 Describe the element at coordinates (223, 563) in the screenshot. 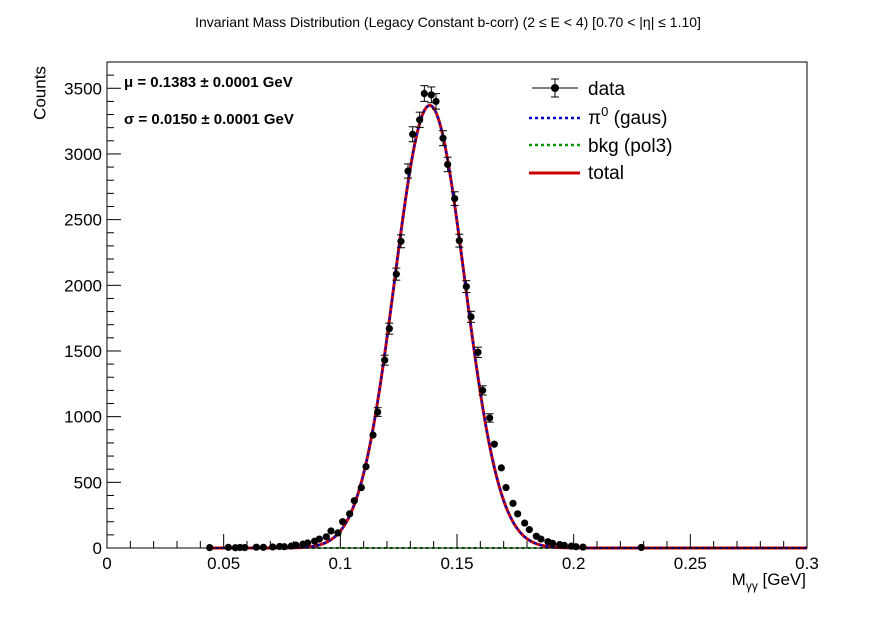

I see `x-tick-label: 0.05` at that location.